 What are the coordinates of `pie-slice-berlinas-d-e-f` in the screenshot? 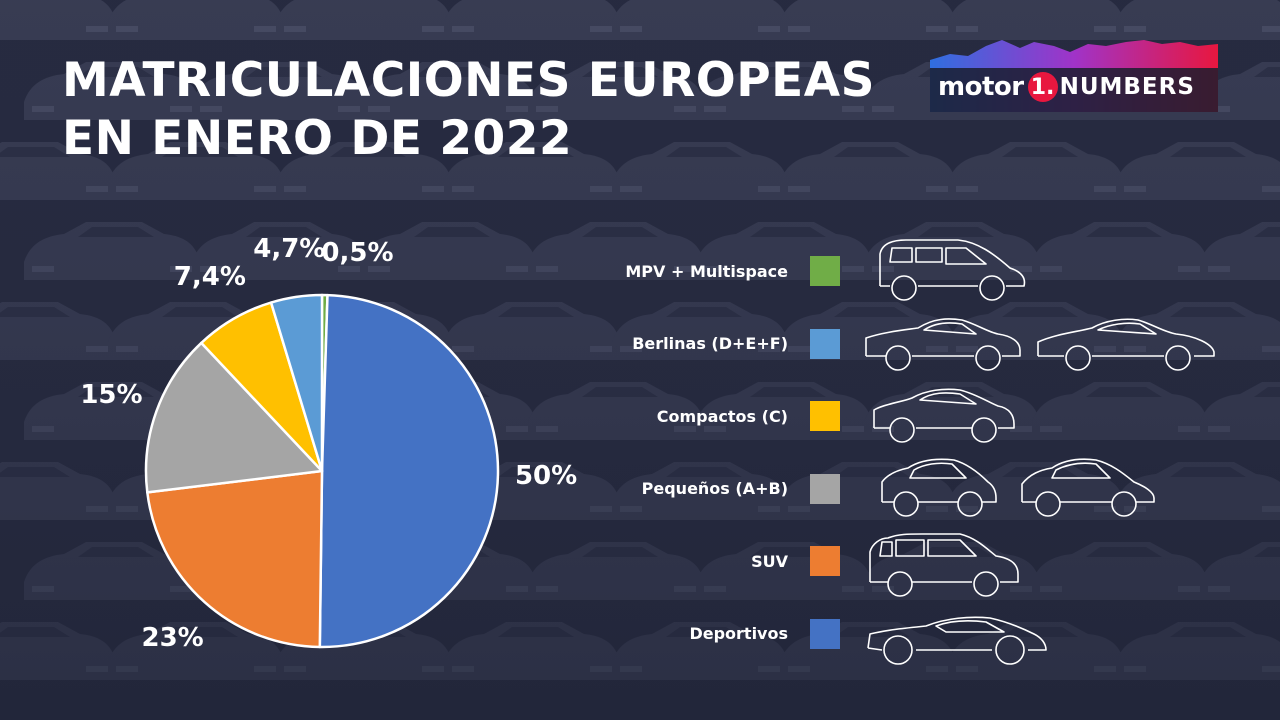 It's located at (296, 383).